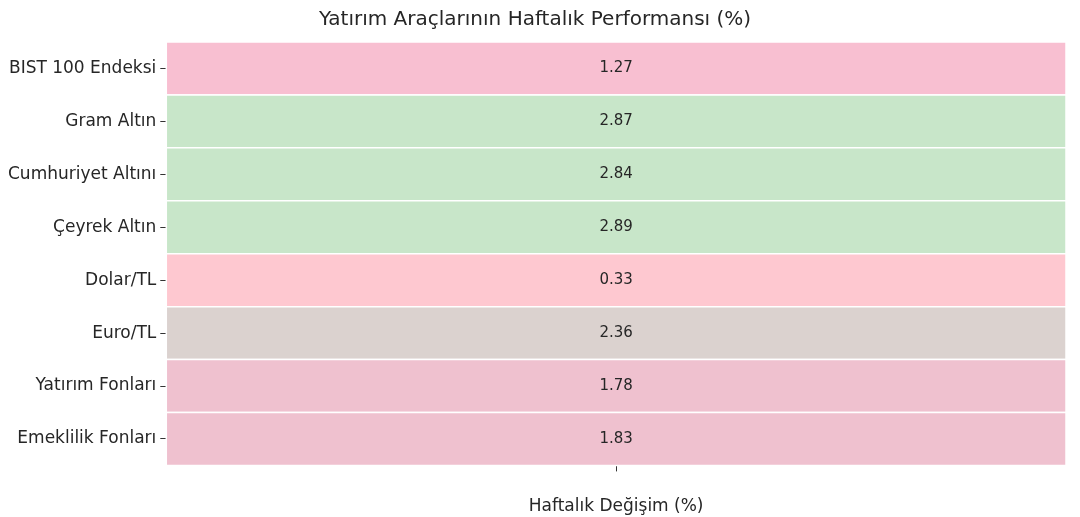 This screenshot has height=517, width=1080. I want to click on y-tick-label: Çeyrek Altın, so click(105, 225).